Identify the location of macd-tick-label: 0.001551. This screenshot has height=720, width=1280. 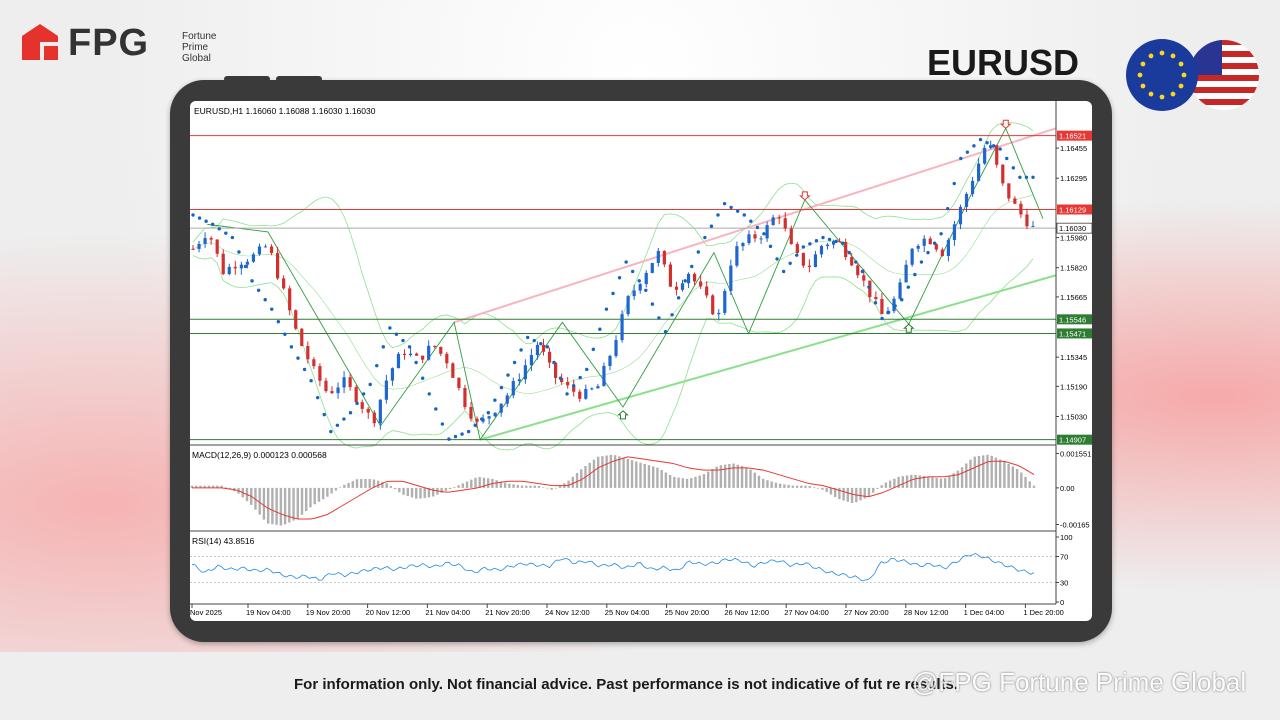
(1075, 453).